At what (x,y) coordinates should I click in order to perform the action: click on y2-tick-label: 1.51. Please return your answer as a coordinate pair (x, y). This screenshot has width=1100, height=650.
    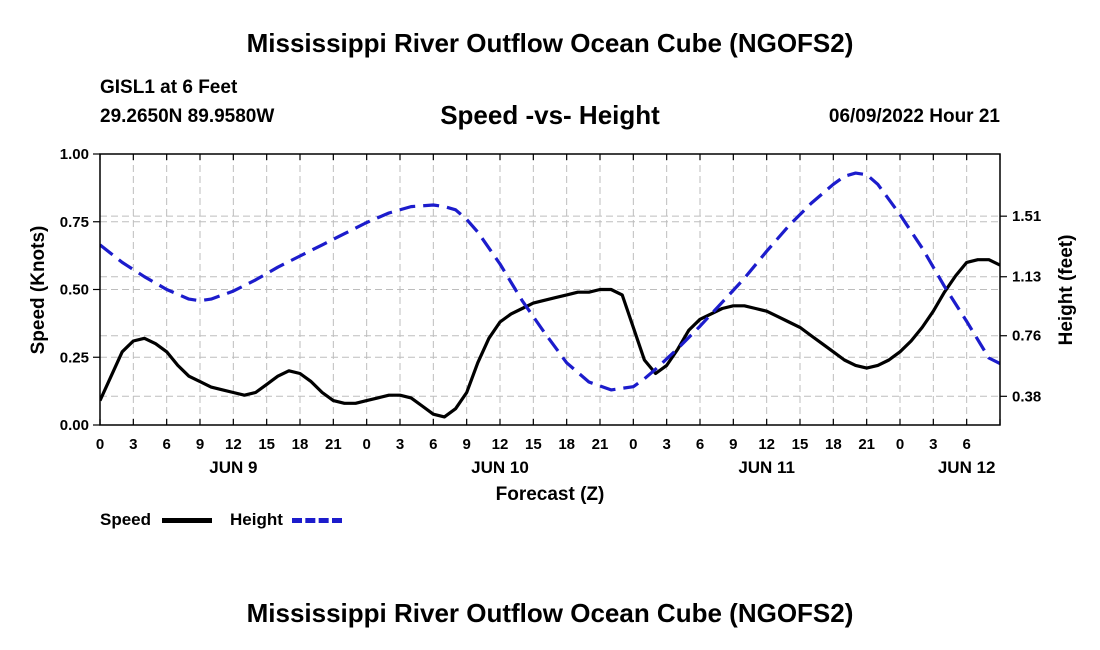
    Looking at the image, I should click on (1026, 216).